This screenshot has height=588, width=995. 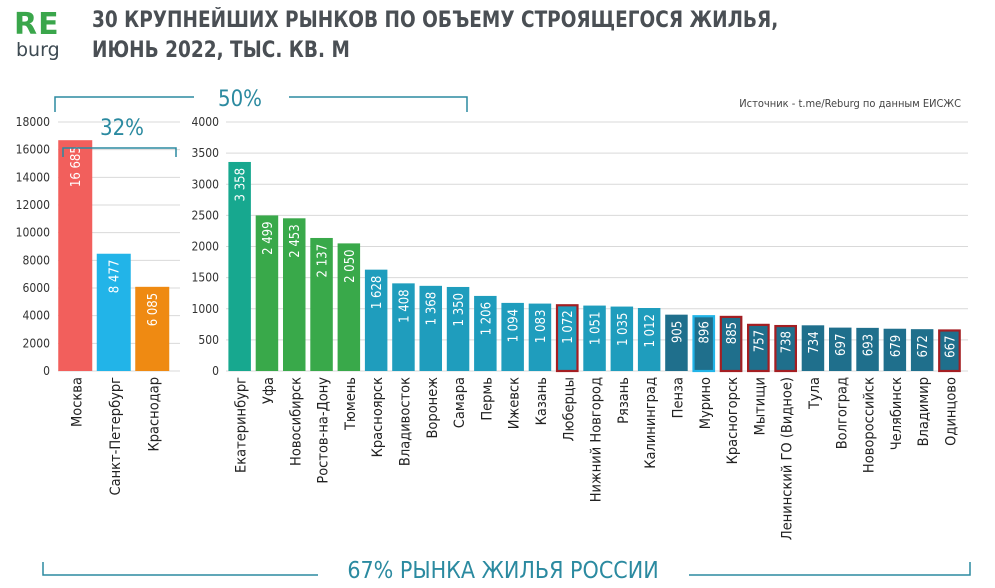 What do you see at coordinates (787, 342) in the screenshot?
I see `bar-value-label: 738` at bounding box center [787, 342].